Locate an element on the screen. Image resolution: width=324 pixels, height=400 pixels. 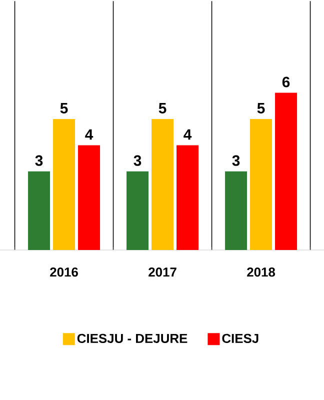
data-label: 6 is located at coordinates (286, 82).